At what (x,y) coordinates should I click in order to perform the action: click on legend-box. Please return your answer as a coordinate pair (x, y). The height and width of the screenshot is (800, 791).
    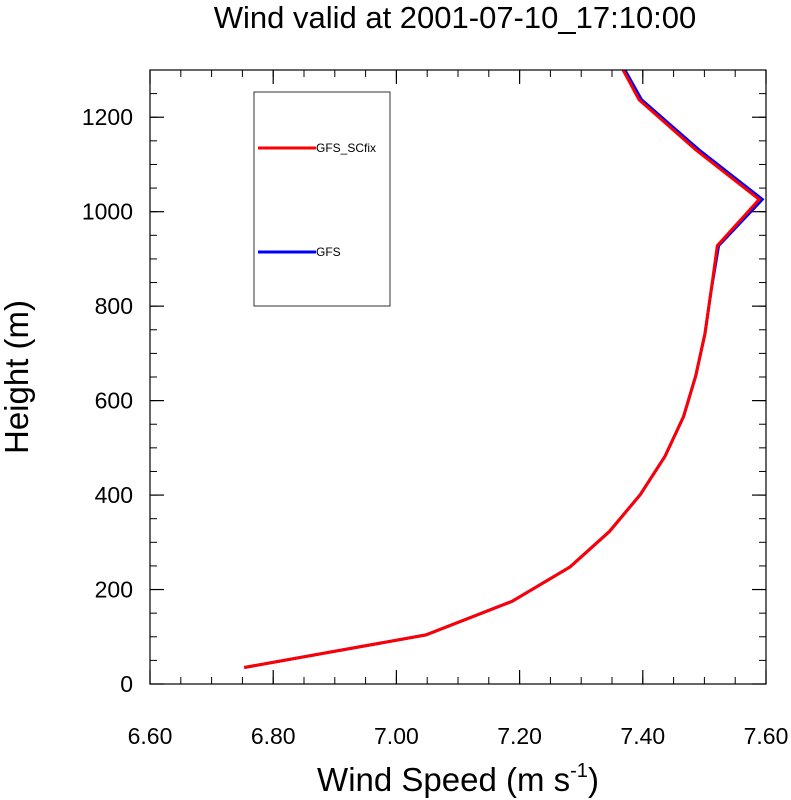
    Looking at the image, I should click on (322, 199).